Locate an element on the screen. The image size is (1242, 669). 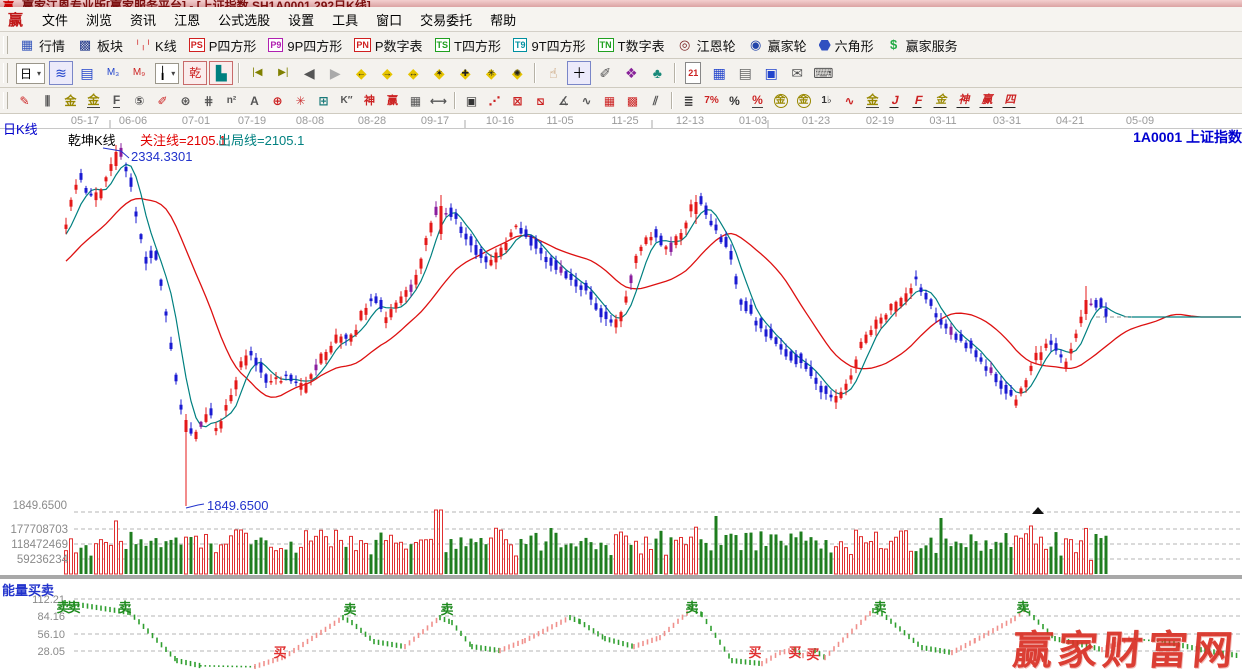
toolbar-button-winner-service: $ 赢家服务 is located at coordinates (922, 45).